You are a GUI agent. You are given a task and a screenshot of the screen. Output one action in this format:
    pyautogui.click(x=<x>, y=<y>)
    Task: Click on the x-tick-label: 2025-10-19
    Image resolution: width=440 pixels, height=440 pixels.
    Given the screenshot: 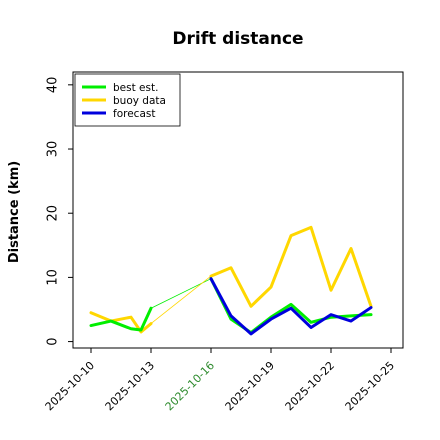 What is the action you would take?
    pyautogui.click(x=250, y=386)
    